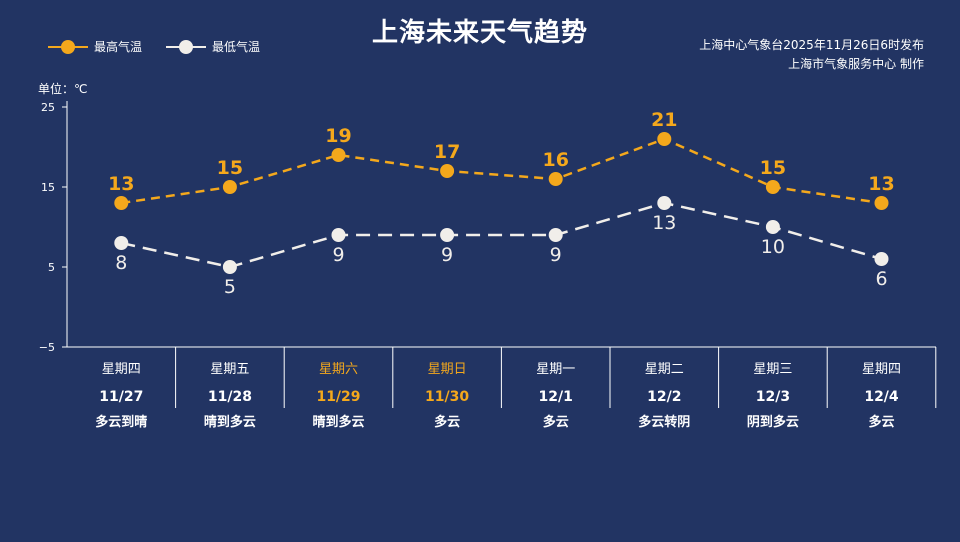 Image resolution: width=960 pixels, height=542 pixels. What do you see at coordinates (811, 55) in the screenshot?
I see `publisher-info: 上海中心气象台2025年11月26日6时发布 上海市气象服务中心 制作` at bounding box center [811, 55].